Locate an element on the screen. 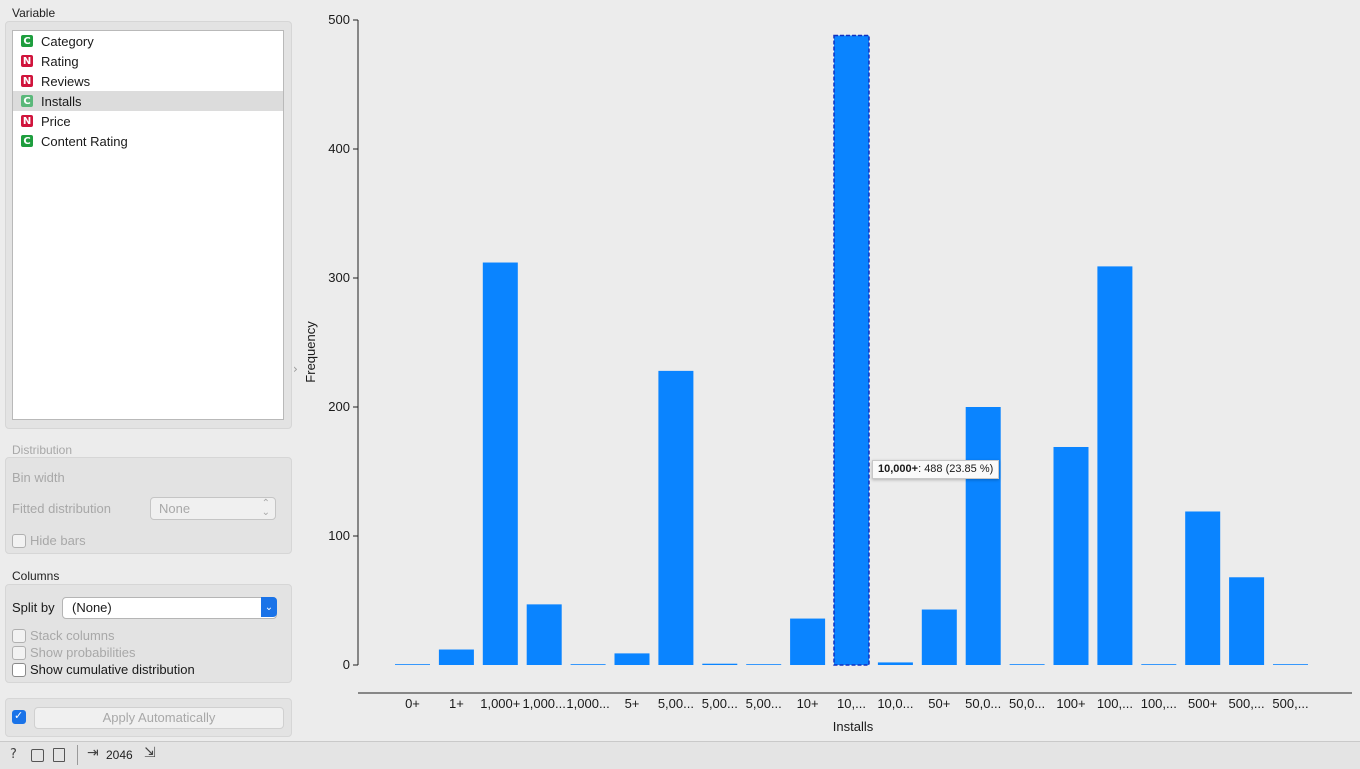 The height and width of the screenshot is (769, 1360). apply-automatically-checkbox: ✓ is located at coordinates (19, 716).